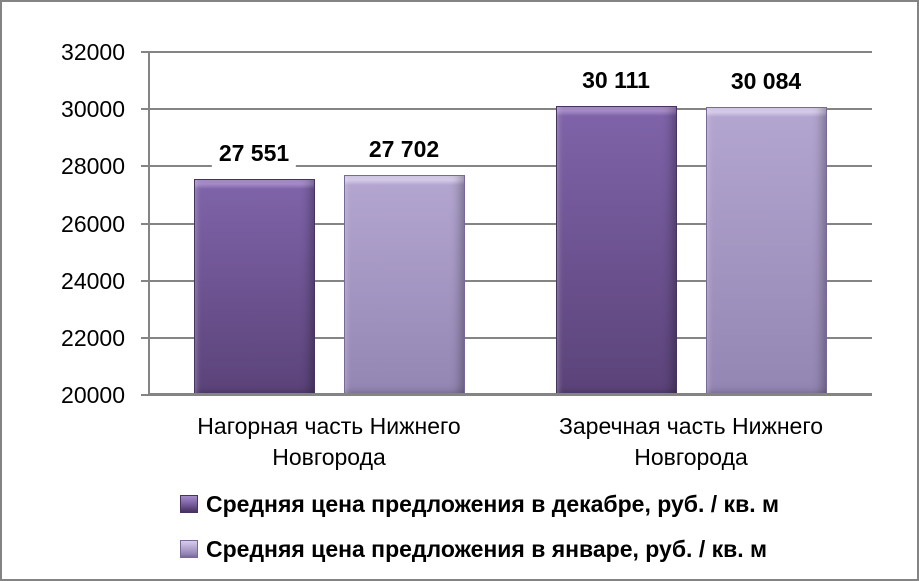 Image resolution: width=919 pixels, height=581 pixels. What do you see at coordinates (766, 80) in the screenshot?
I see `data-label-series2-cat2: 30 084` at bounding box center [766, 80].